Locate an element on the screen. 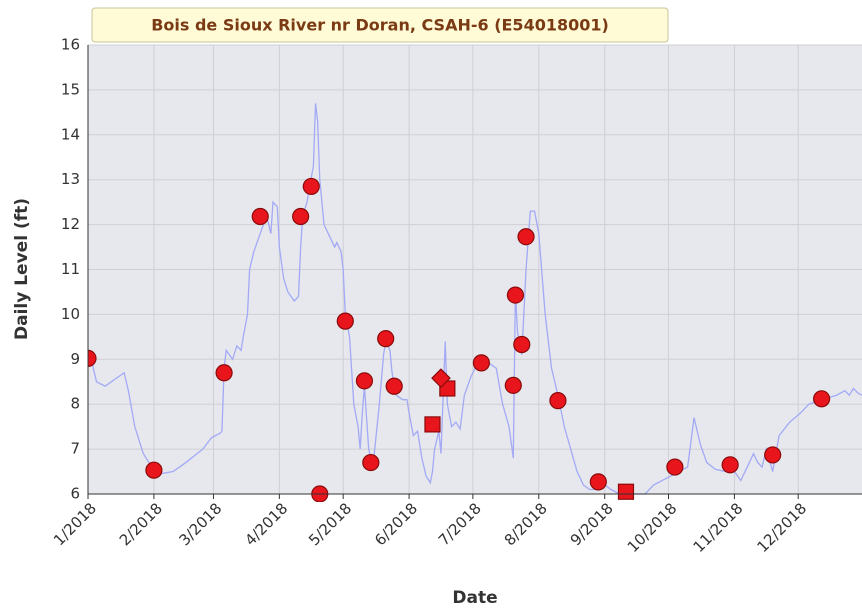 This screenshot has height=610, width=862. x-tick-label: 8/2018 is located at coordinates (526, 524).